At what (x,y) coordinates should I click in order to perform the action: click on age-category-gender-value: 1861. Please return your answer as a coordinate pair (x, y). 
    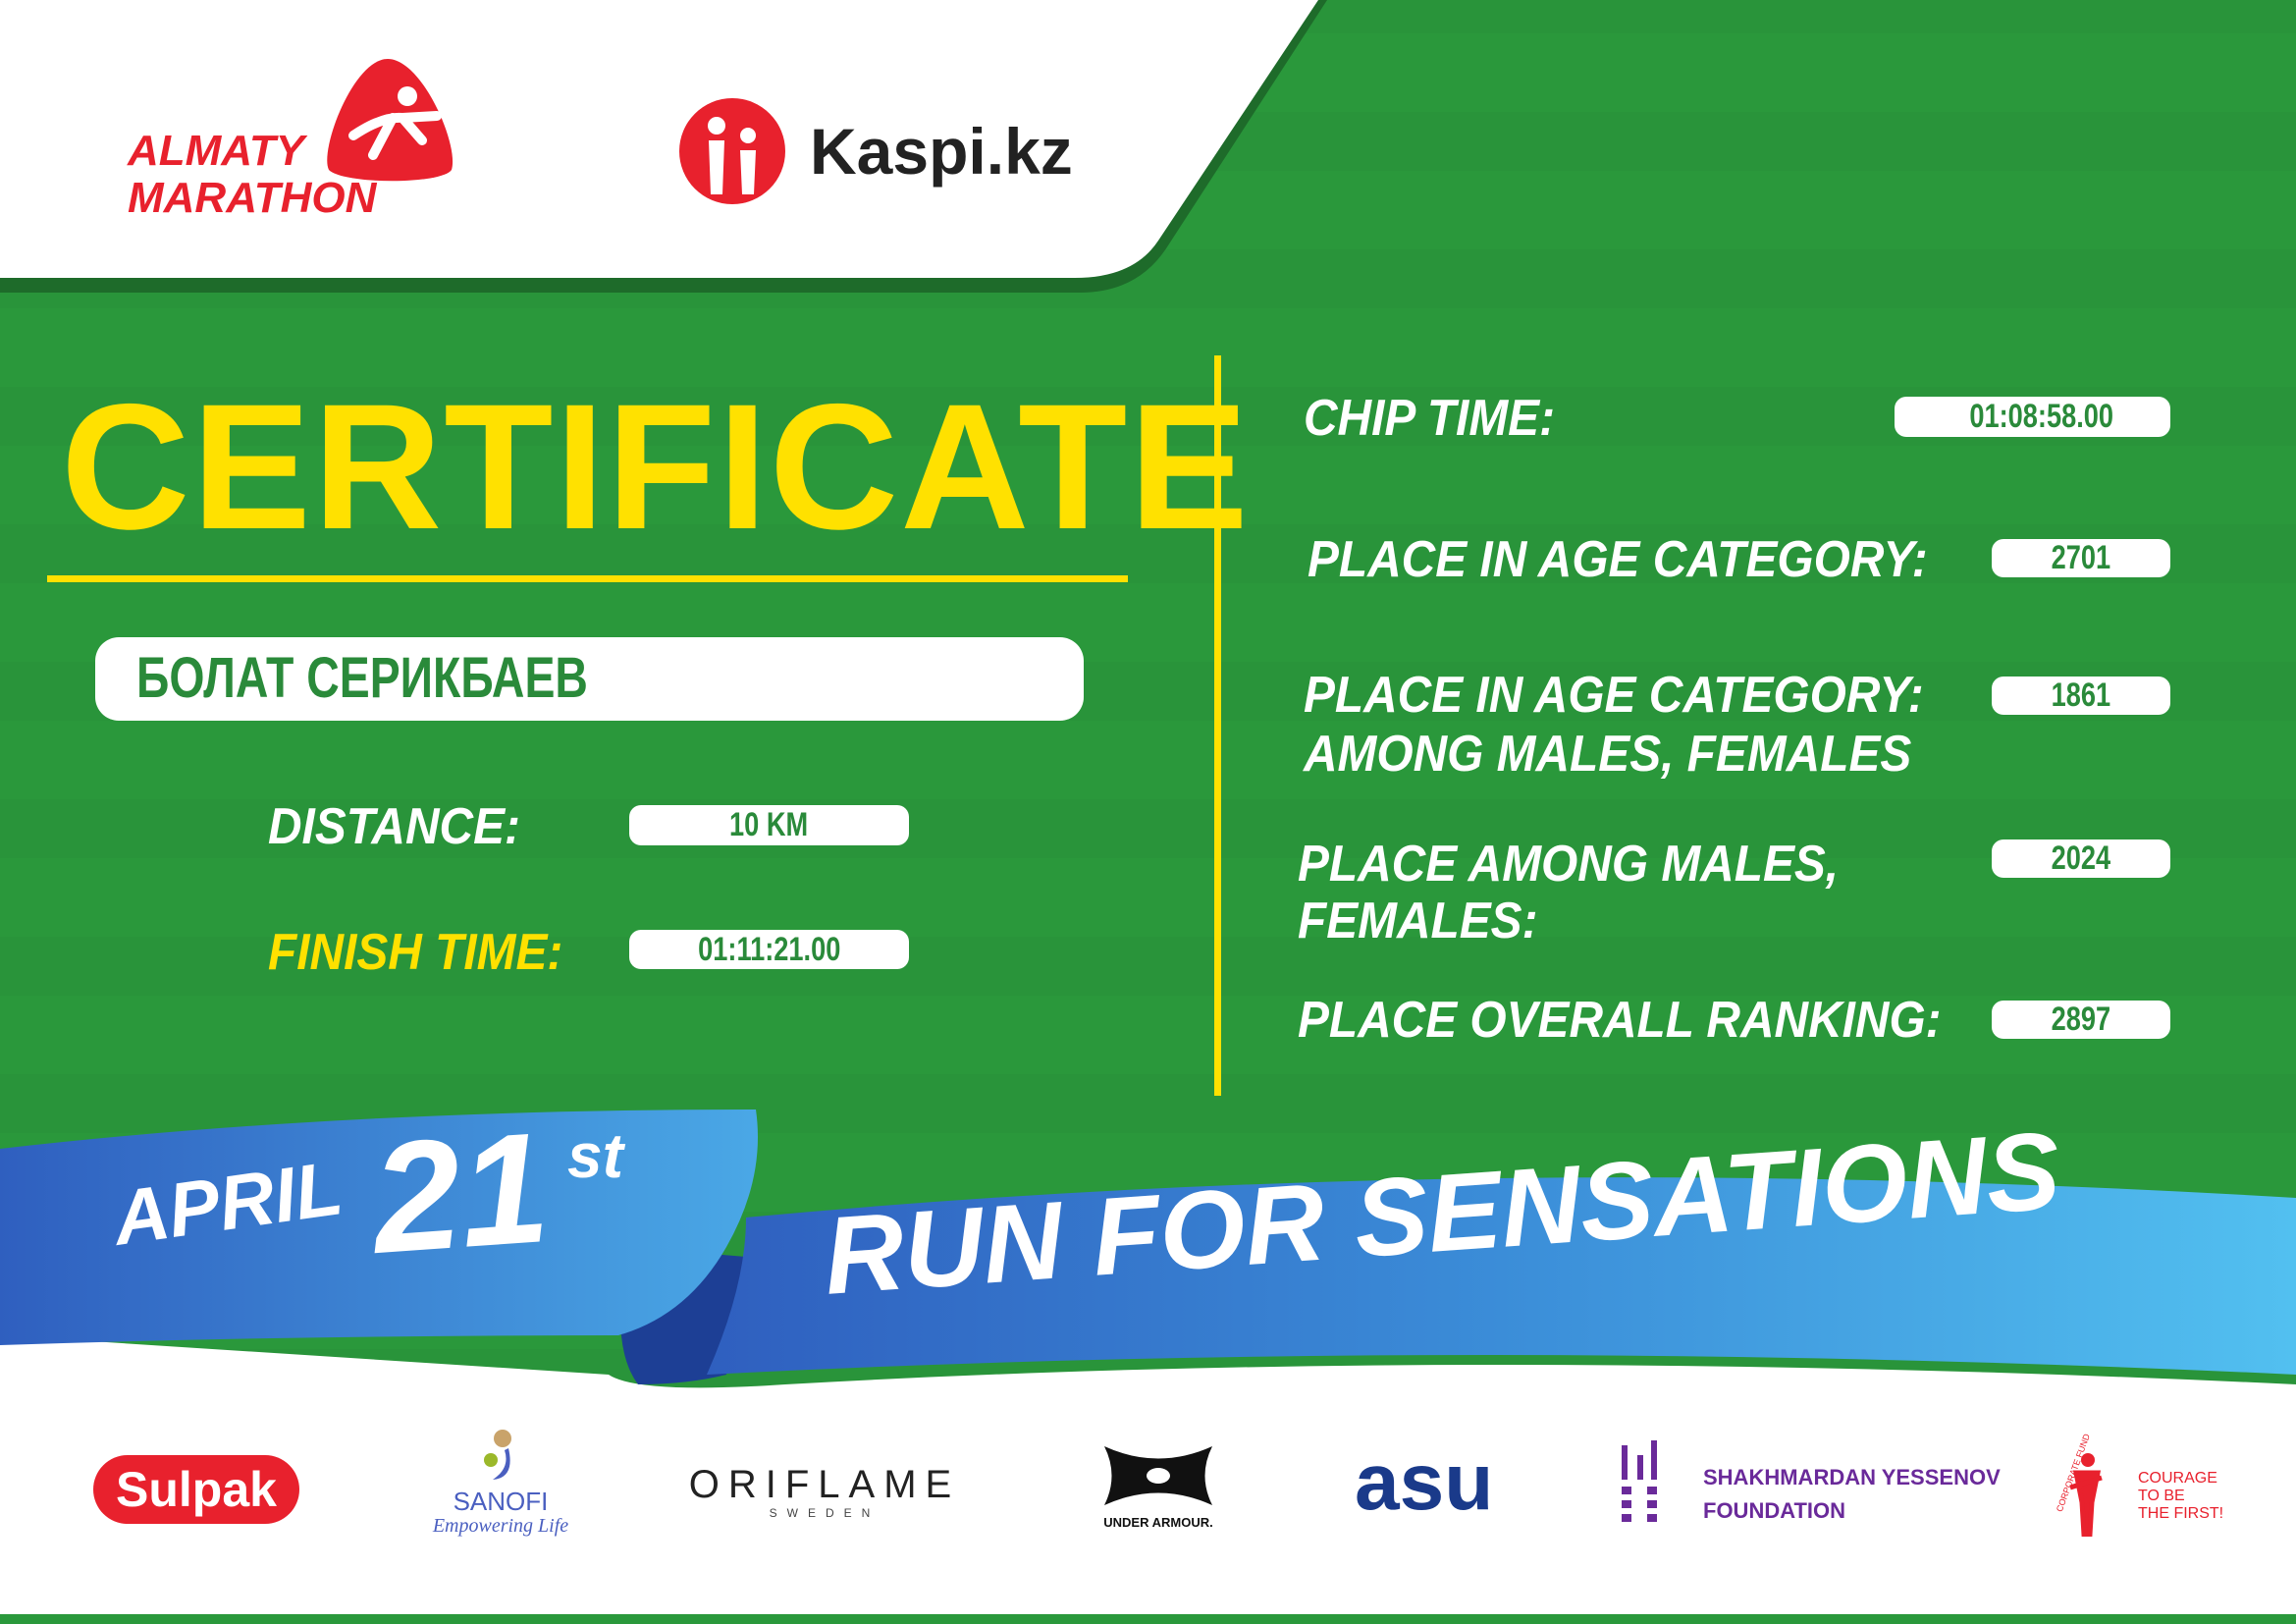
    Looking at the image, I should click on (2081, 696).